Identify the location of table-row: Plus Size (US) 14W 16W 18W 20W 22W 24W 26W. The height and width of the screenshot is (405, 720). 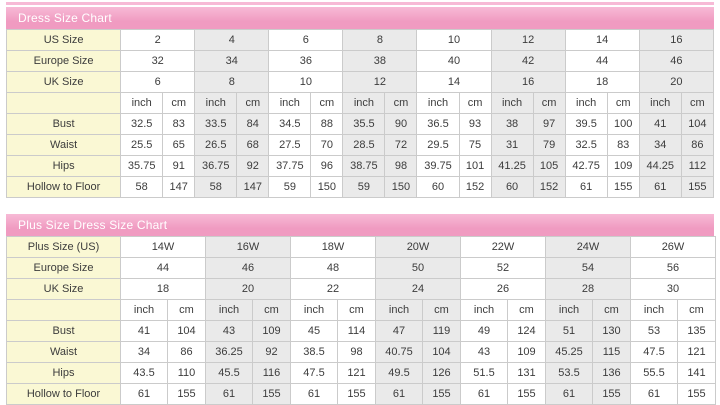
(361, 247).